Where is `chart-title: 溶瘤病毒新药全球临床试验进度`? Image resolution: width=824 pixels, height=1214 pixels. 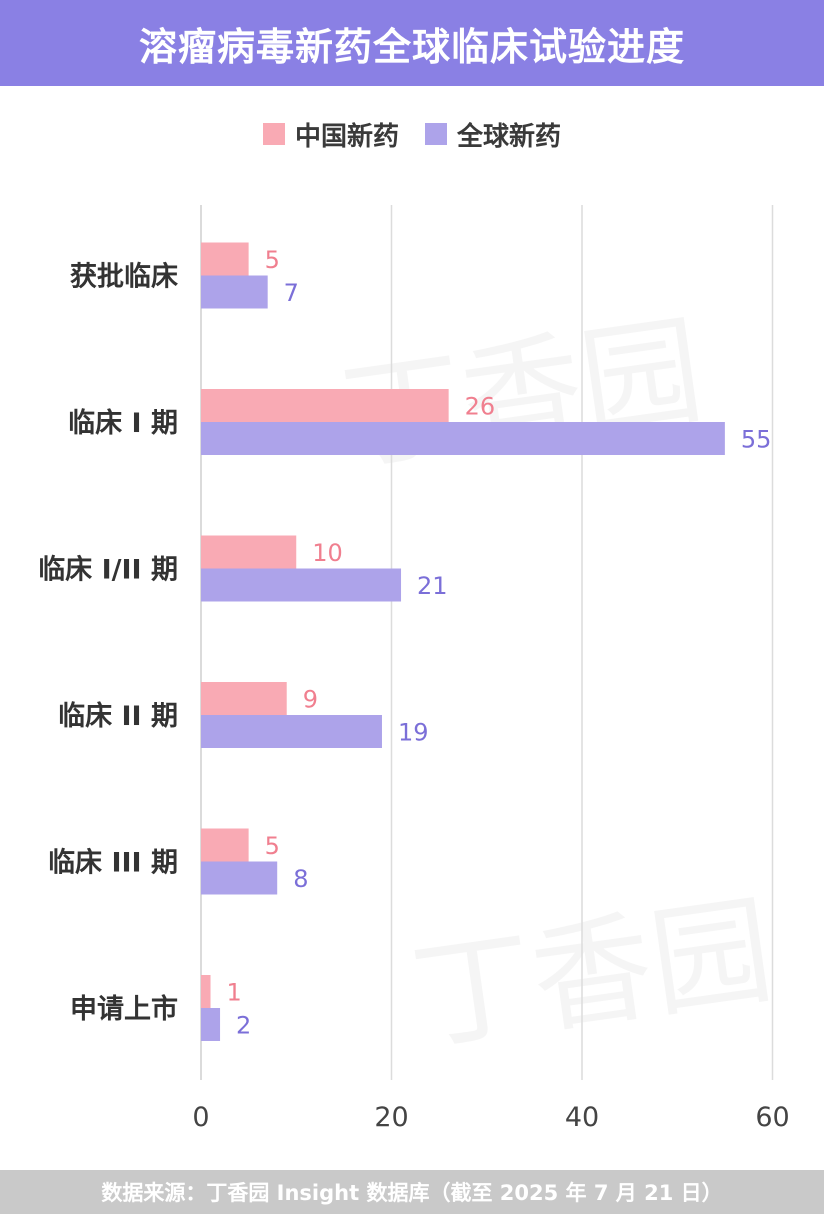 chart-title: 溶瘤病毒新药全球临床试验进度 is located at coordinates (411, 46).